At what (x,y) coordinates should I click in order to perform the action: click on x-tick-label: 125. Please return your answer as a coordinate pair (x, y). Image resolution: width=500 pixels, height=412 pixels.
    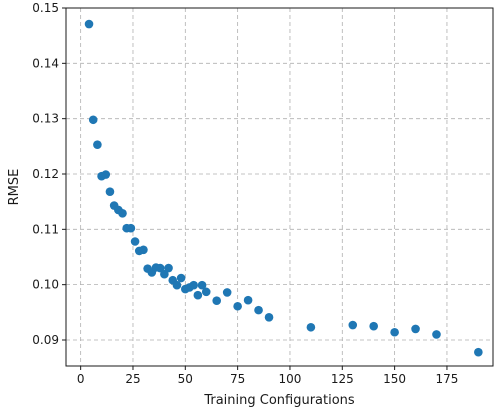
    Looking at the image, I should click on (342, 379).